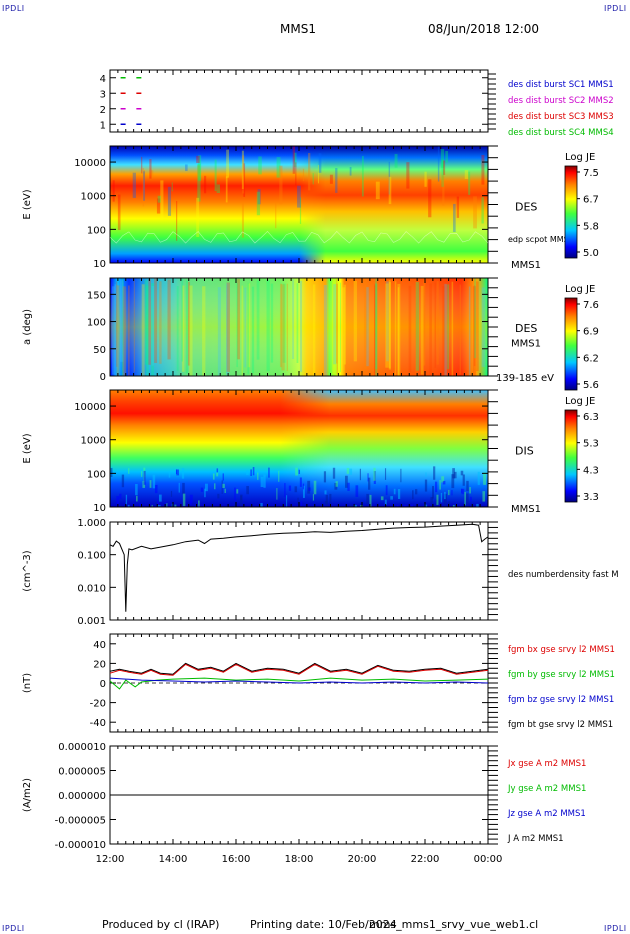  I want to click on instrument-label: DES, so click(526, 206).